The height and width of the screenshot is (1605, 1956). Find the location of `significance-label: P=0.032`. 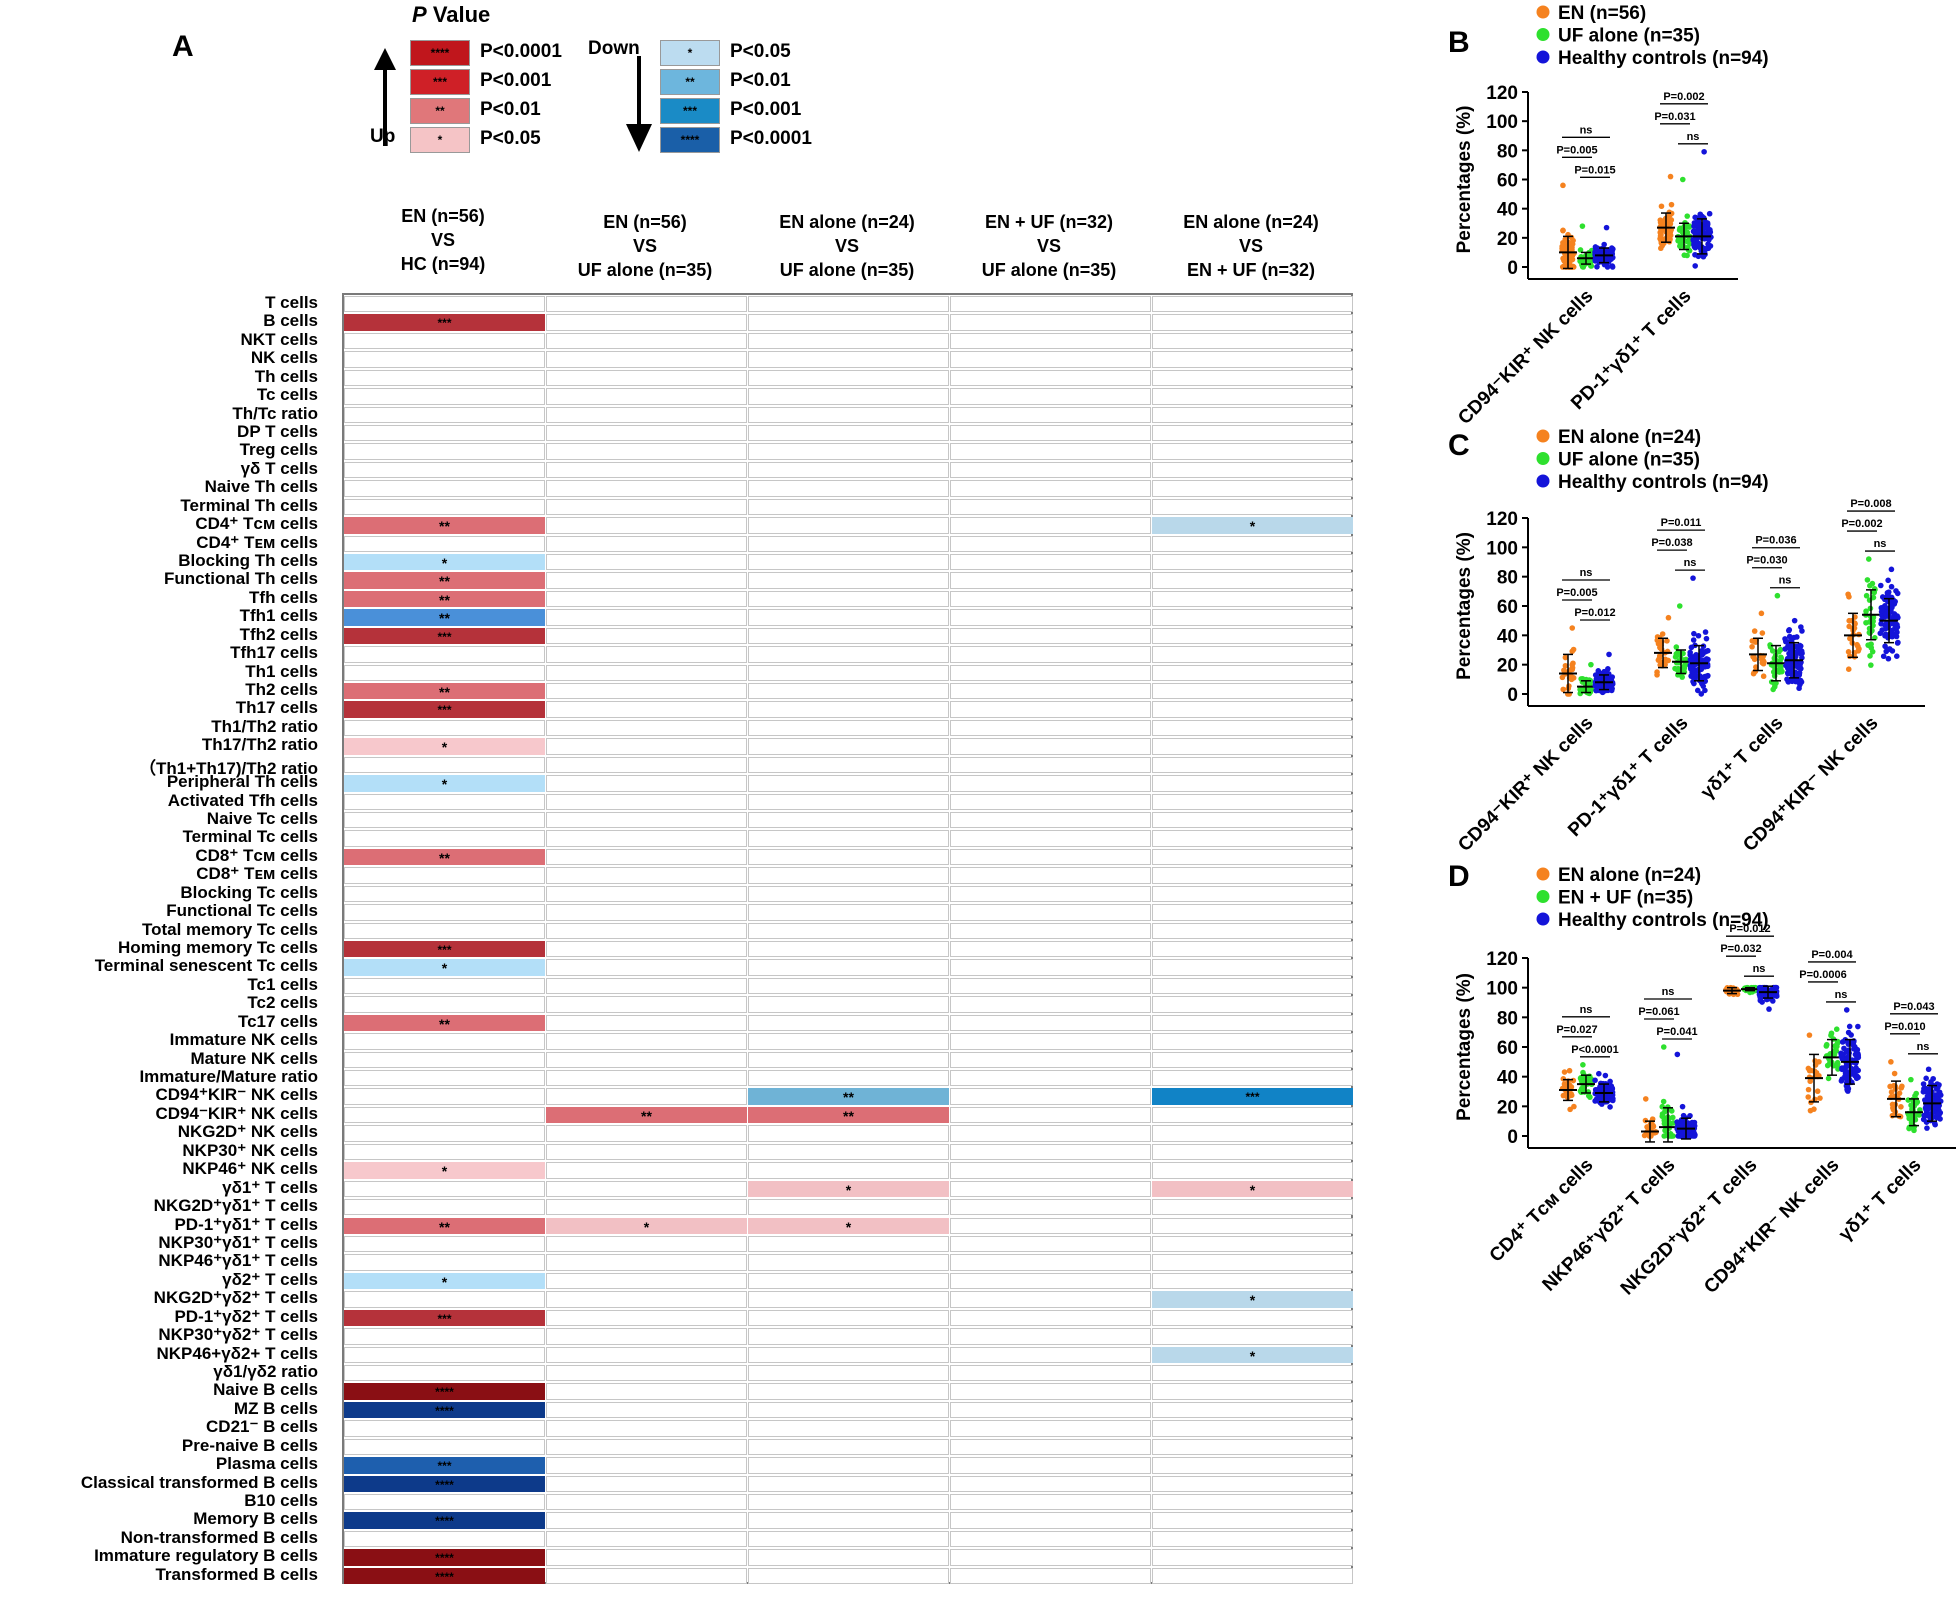

significance-label: P=0.032 is located at coordinates (1740, 949).